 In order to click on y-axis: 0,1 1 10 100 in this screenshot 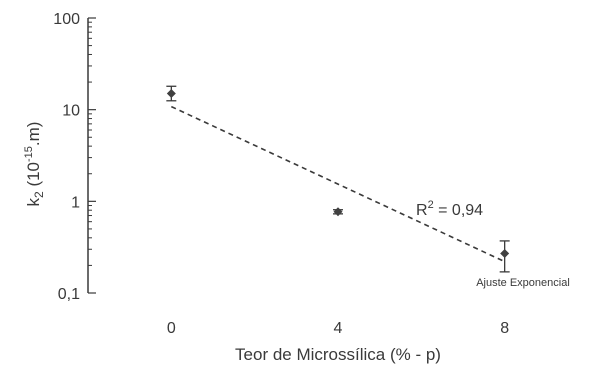, I will do `click(74, 157)`.